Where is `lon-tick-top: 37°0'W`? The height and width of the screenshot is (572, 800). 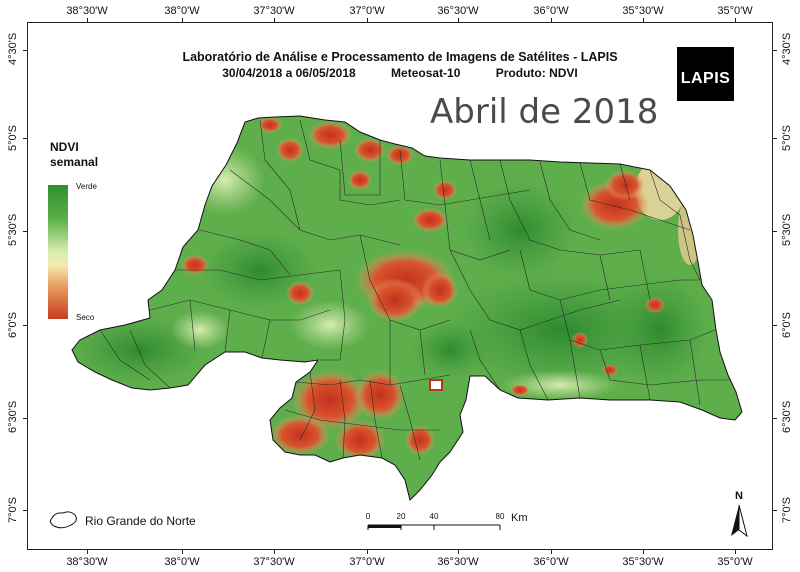 lon-tick-top: 37°0'W is located at coordinates (367, 11).